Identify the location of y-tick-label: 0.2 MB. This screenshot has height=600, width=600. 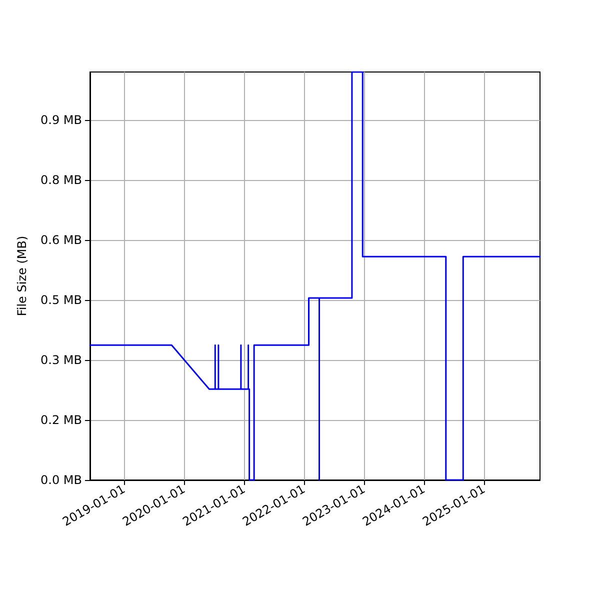
(61, 419).